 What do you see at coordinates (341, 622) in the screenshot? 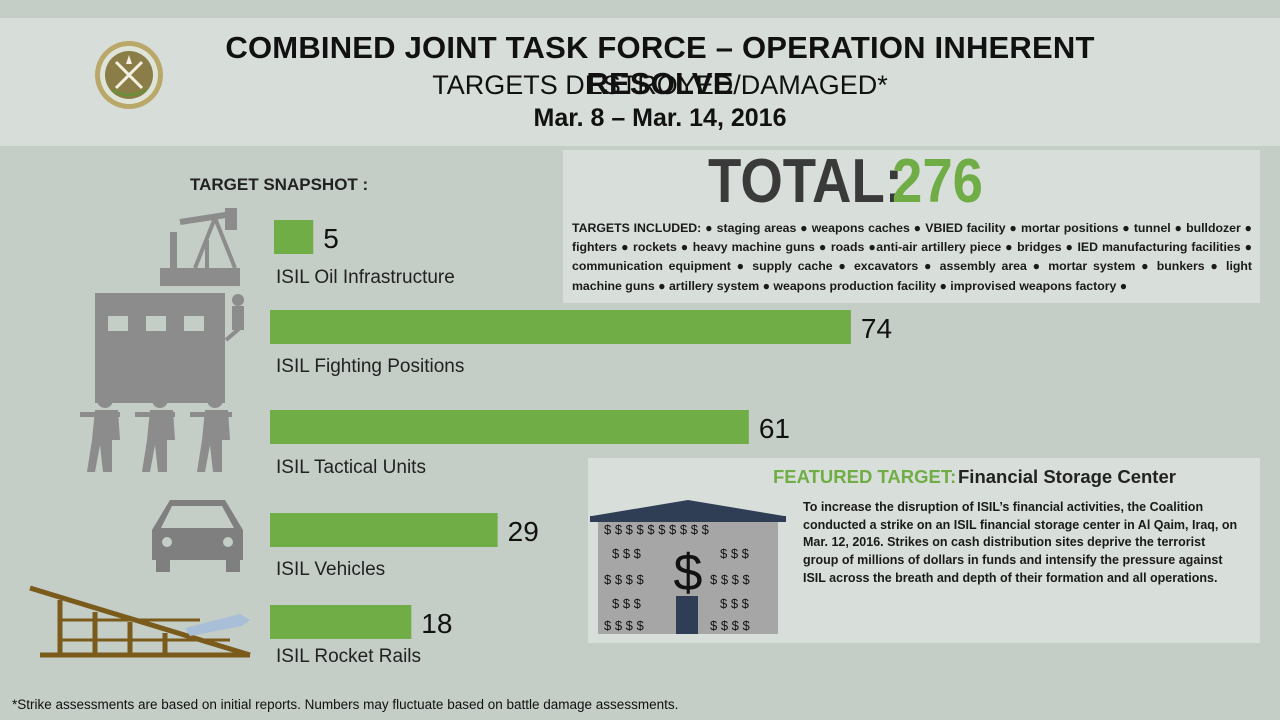
I see `bar-isil-rocket-rails` at bounding box center [341, 622].